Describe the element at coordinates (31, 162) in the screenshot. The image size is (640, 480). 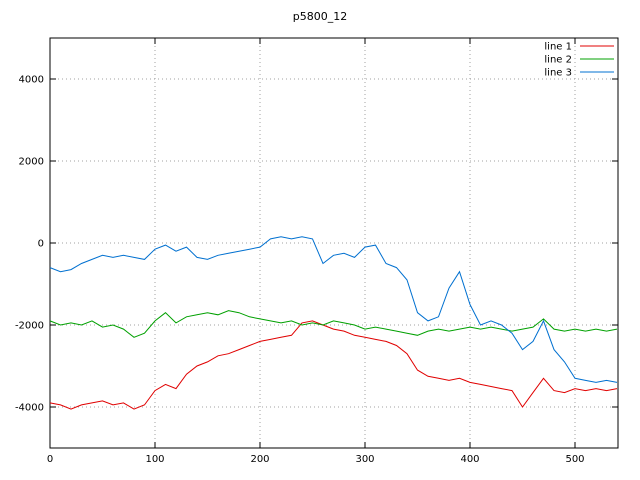
I see `y-tick-label: 2000` at that location.